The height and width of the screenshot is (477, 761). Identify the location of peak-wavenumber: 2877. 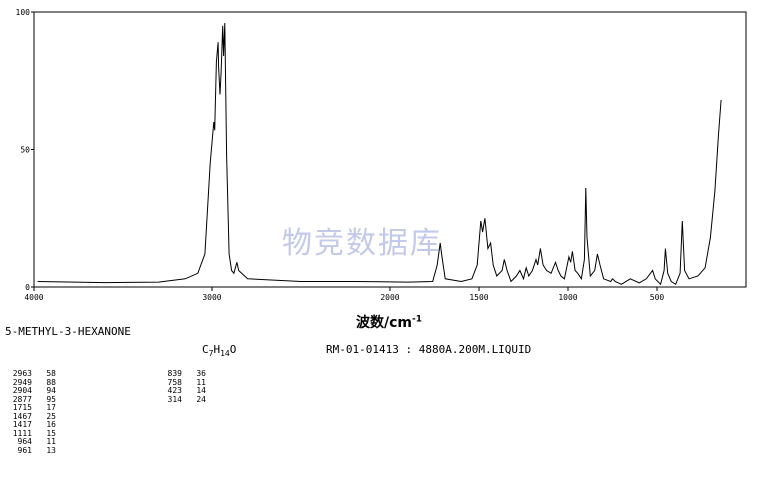
(22, 399).